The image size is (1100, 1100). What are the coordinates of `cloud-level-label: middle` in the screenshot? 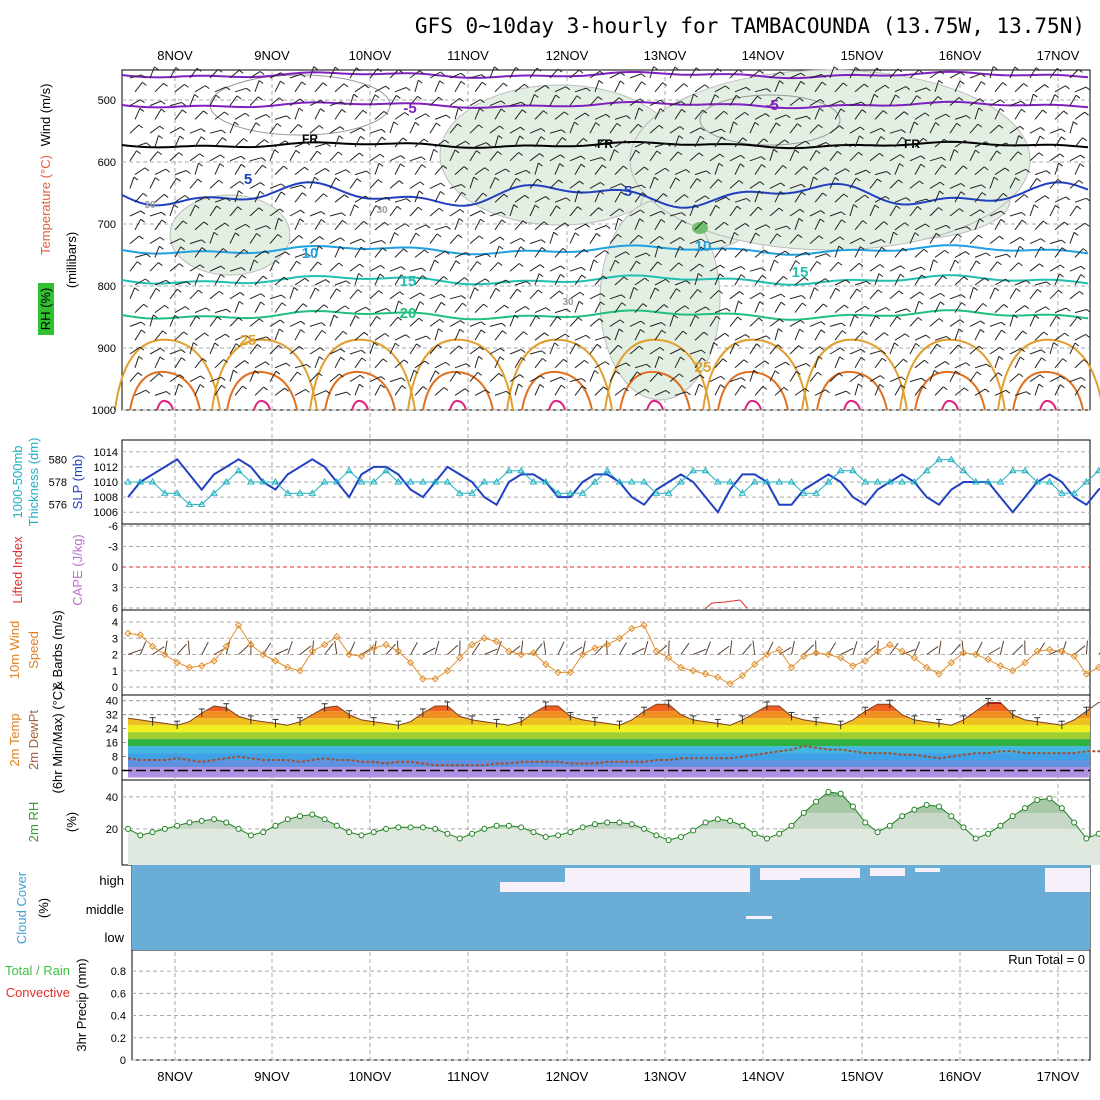 It's located at (105, 909).